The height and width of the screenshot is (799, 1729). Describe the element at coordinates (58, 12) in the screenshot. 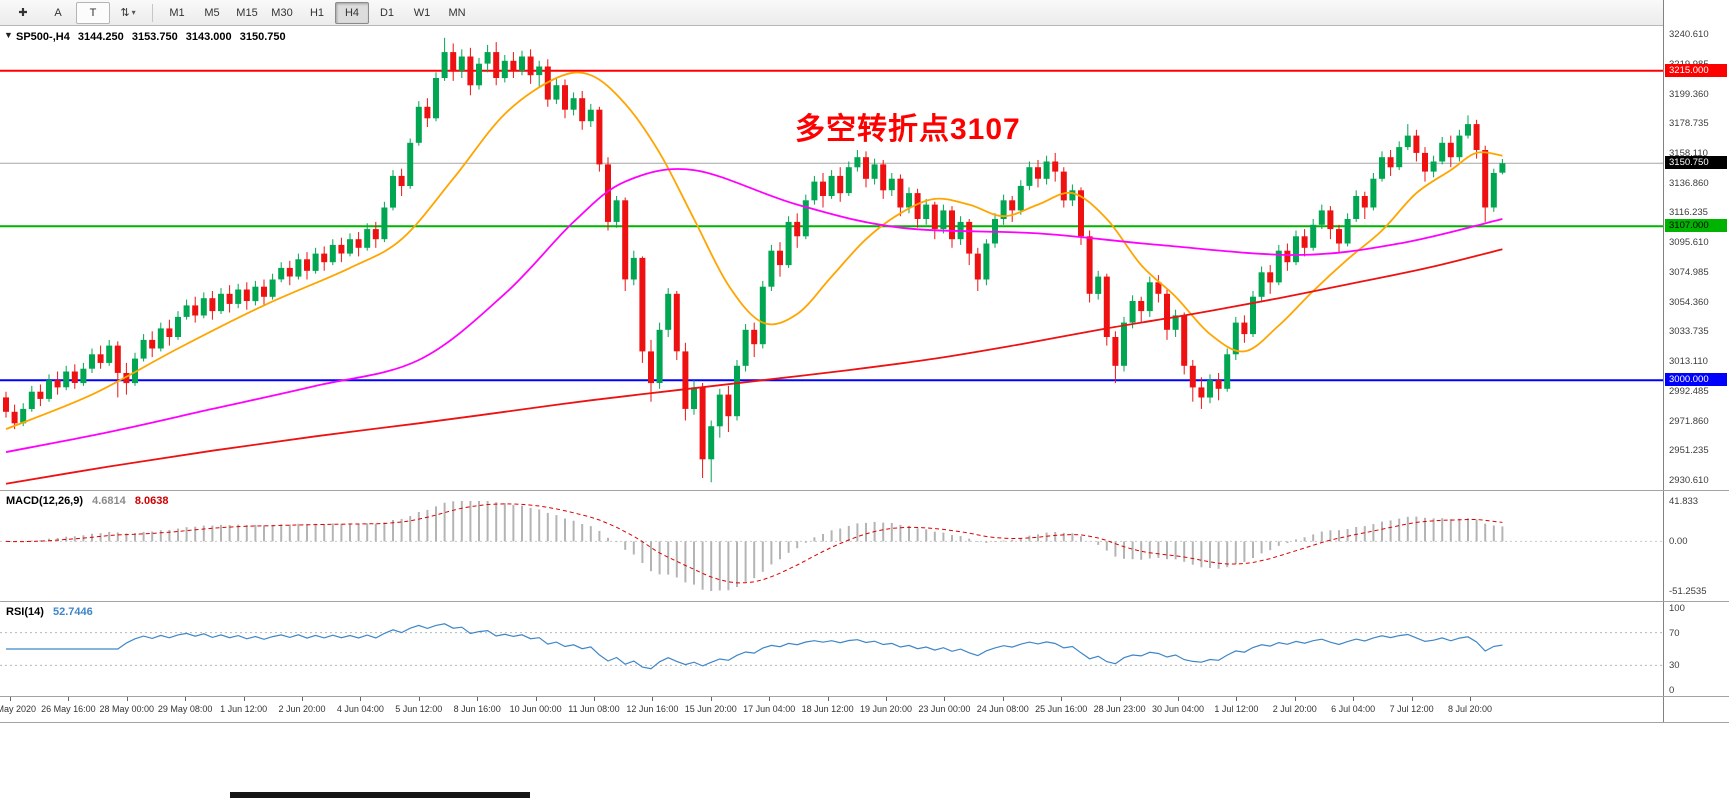

I see `text-annotation-tool-button: A` at that location.